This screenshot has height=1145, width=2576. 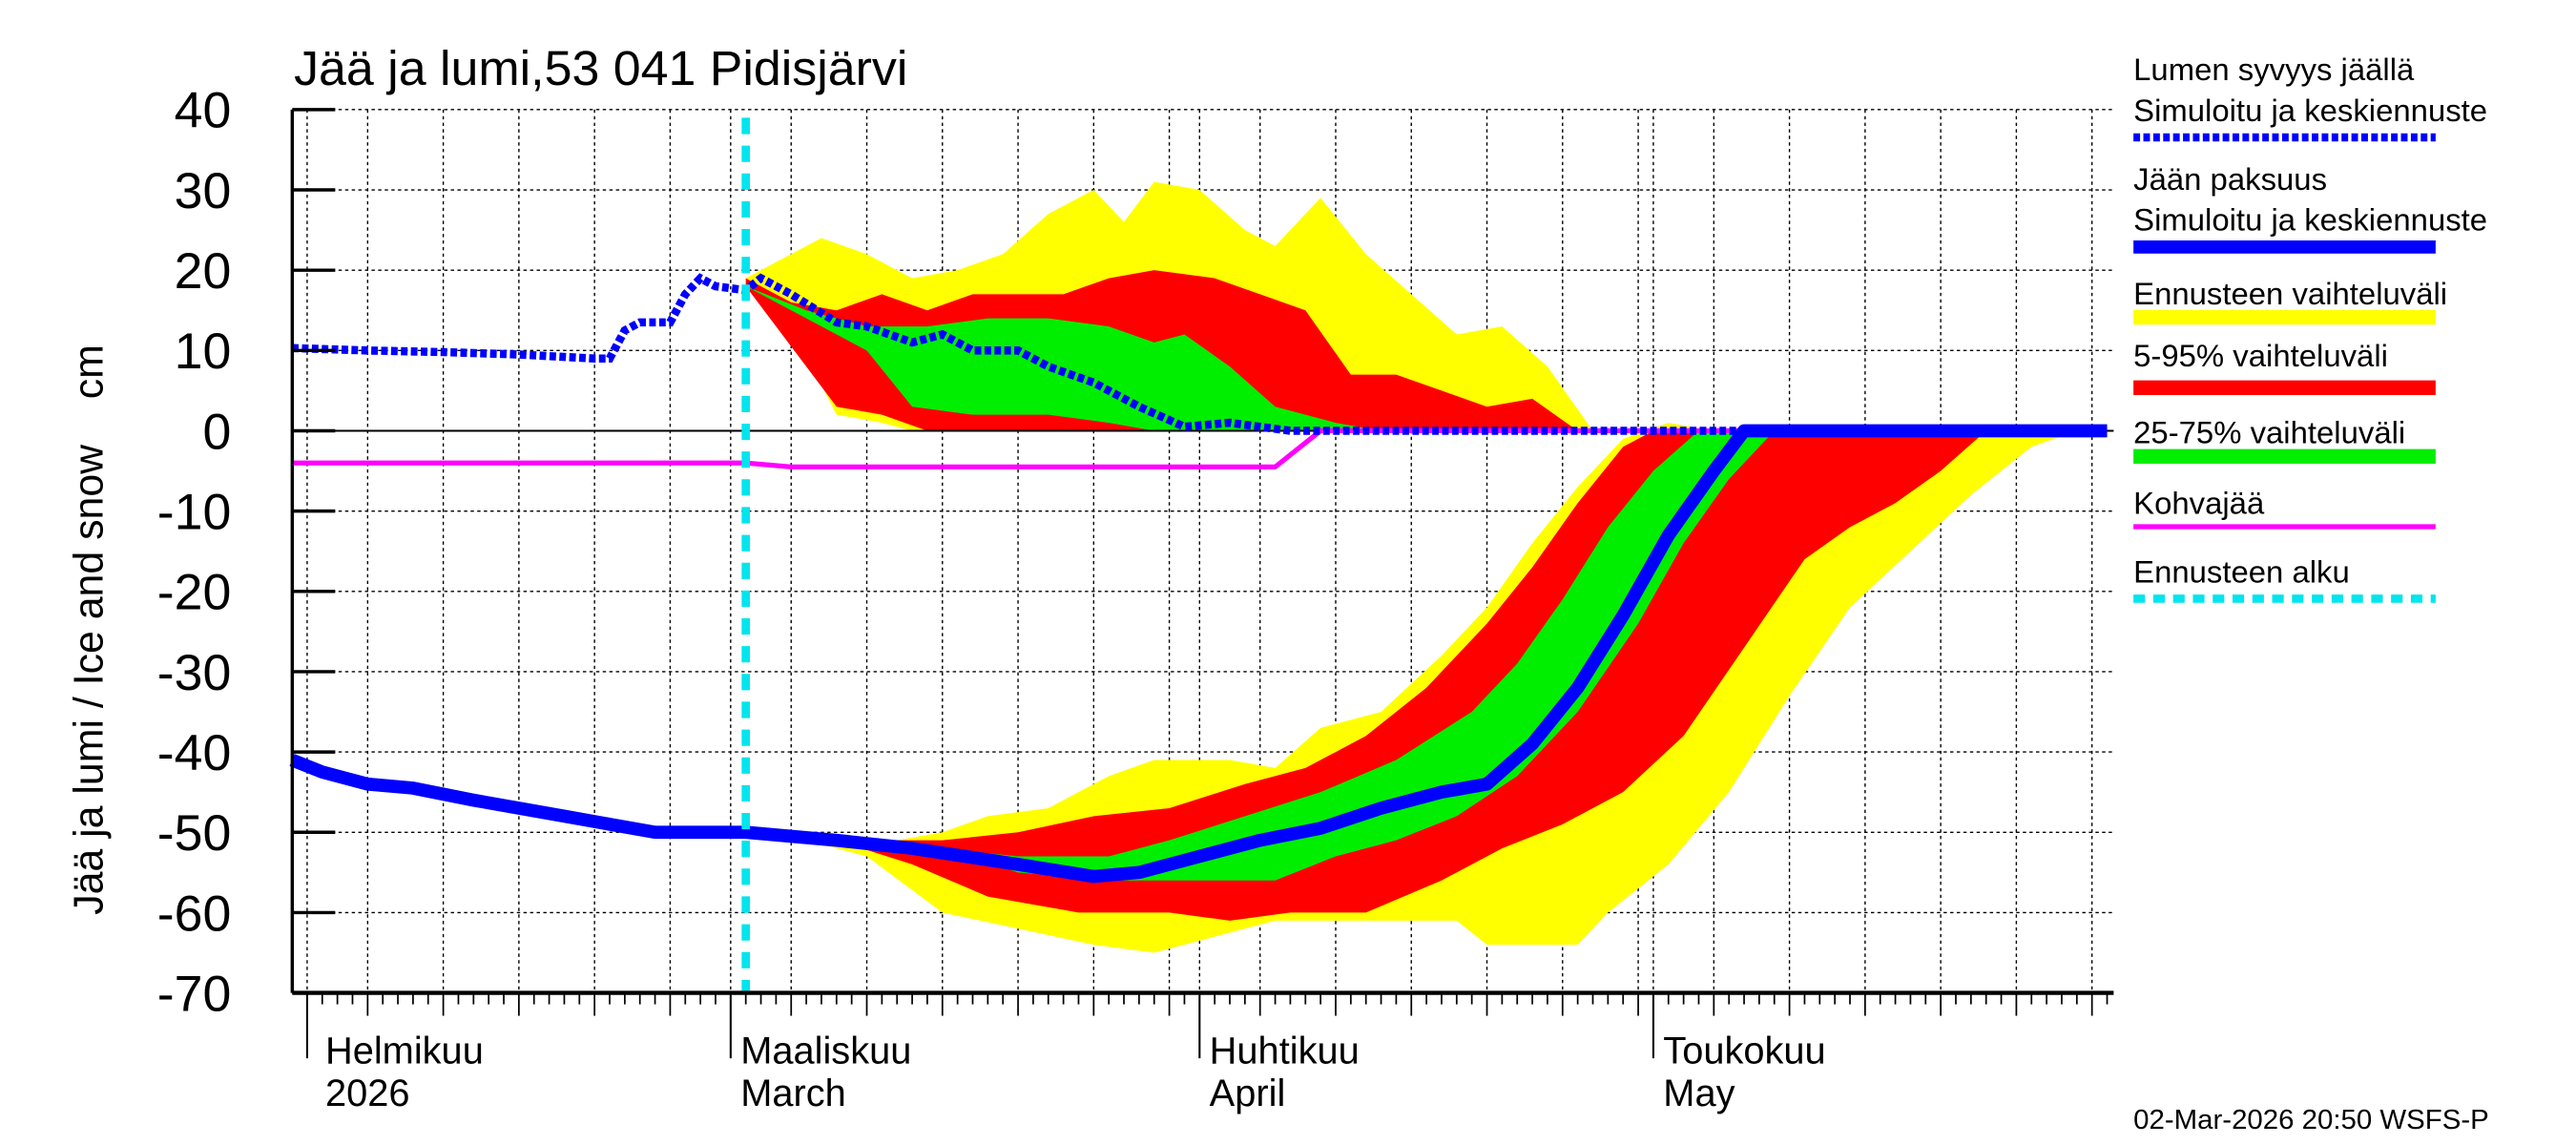 I want to click on y-tick-label: 10, so click(x=203, y=351).